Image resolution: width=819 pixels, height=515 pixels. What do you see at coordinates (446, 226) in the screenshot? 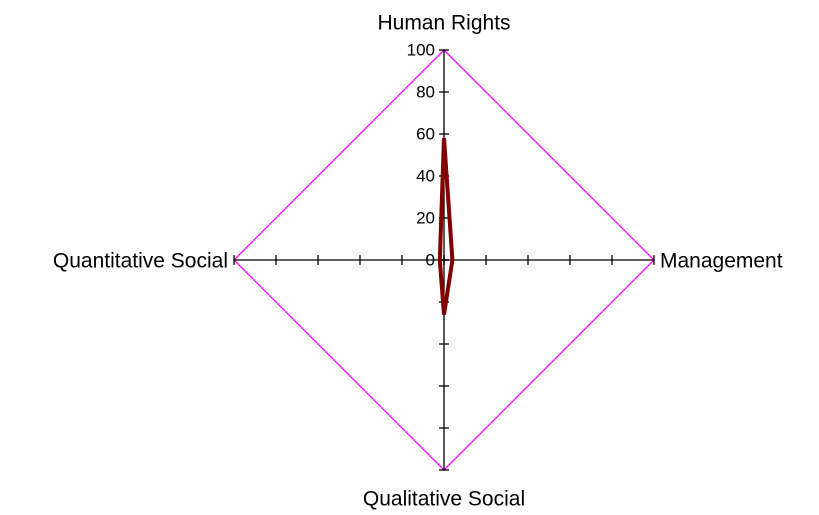
I see `series-line` at bounding box center [446, 226].